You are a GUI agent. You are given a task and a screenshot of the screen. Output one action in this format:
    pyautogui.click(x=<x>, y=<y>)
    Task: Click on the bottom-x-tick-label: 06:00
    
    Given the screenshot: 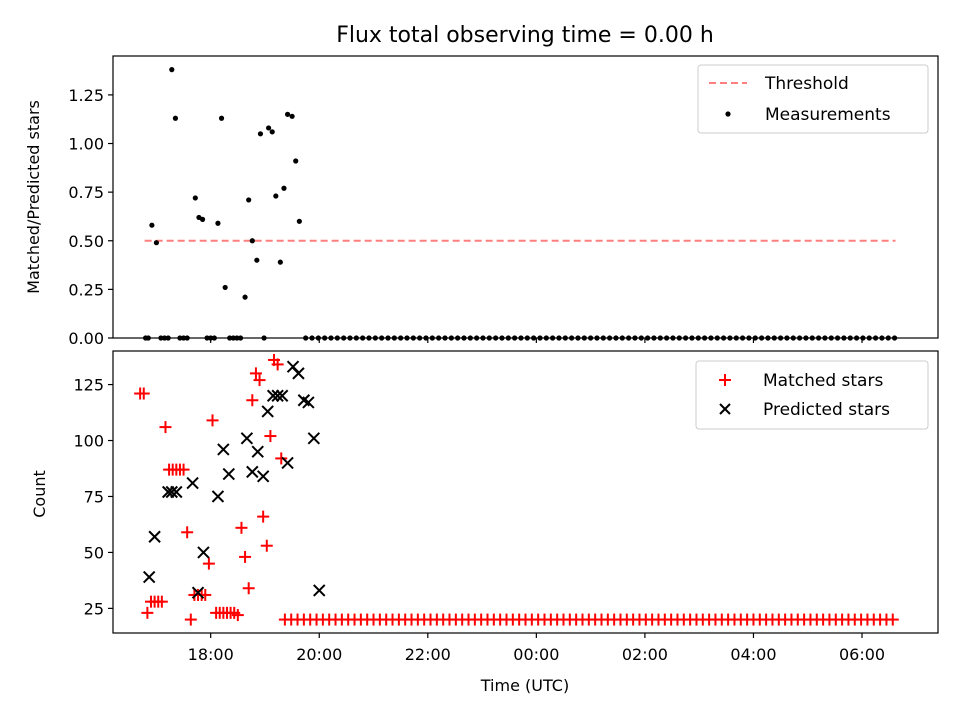 What is the action you would take?
    pyautogui.click(x=862, y=654)
    